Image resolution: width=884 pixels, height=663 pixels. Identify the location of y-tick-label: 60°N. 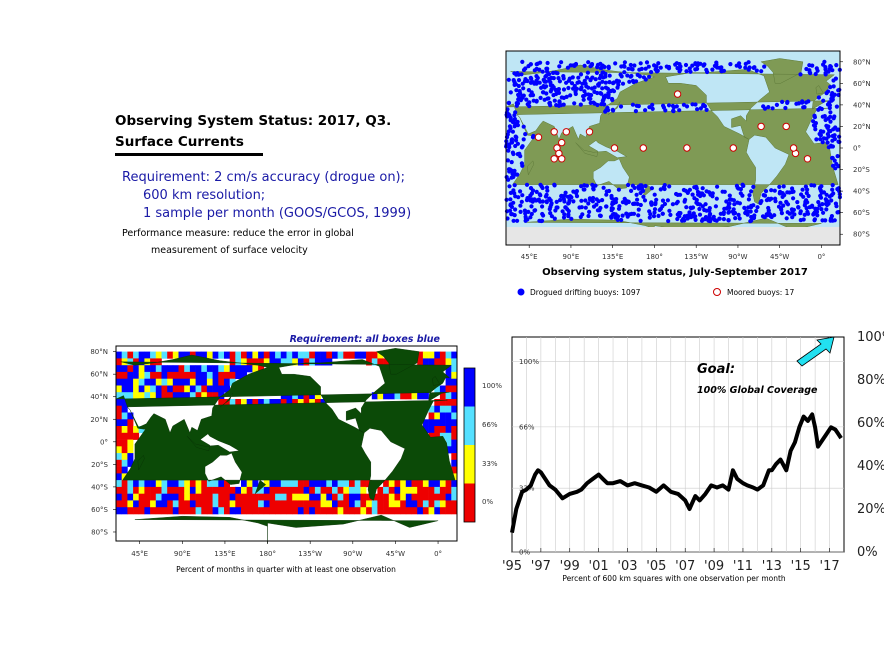
(99, 375).